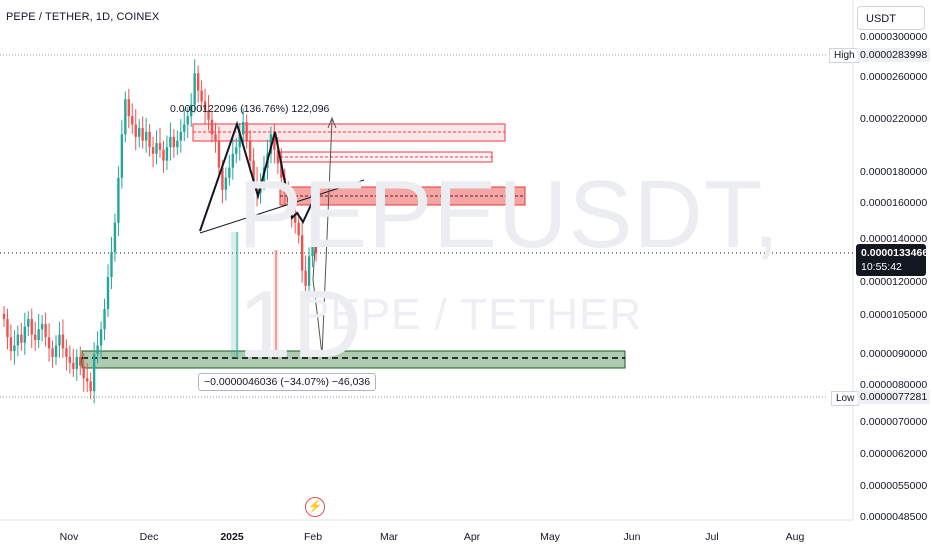  Describe the element at coordinates (894, 172) in the screenshot. I see `y-tick-label: 0.0000180000` at that location.